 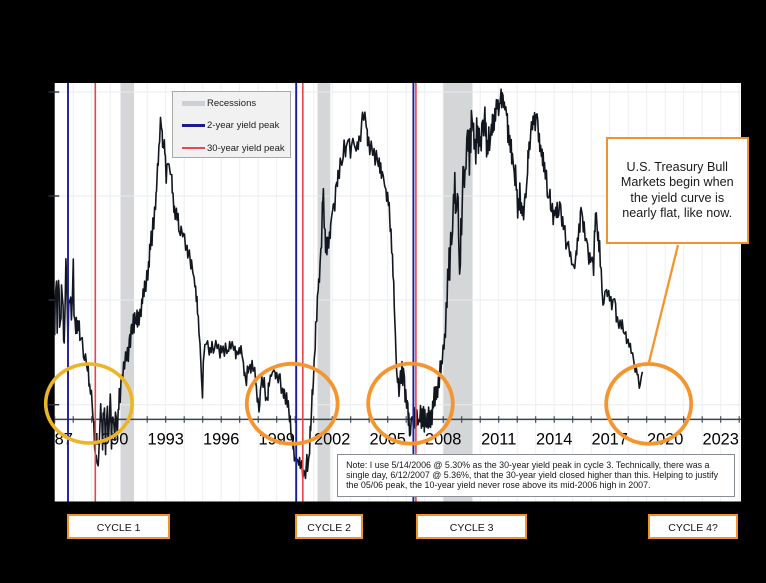 I want to click on svg-text: 2017, so click(x=609, y=440).